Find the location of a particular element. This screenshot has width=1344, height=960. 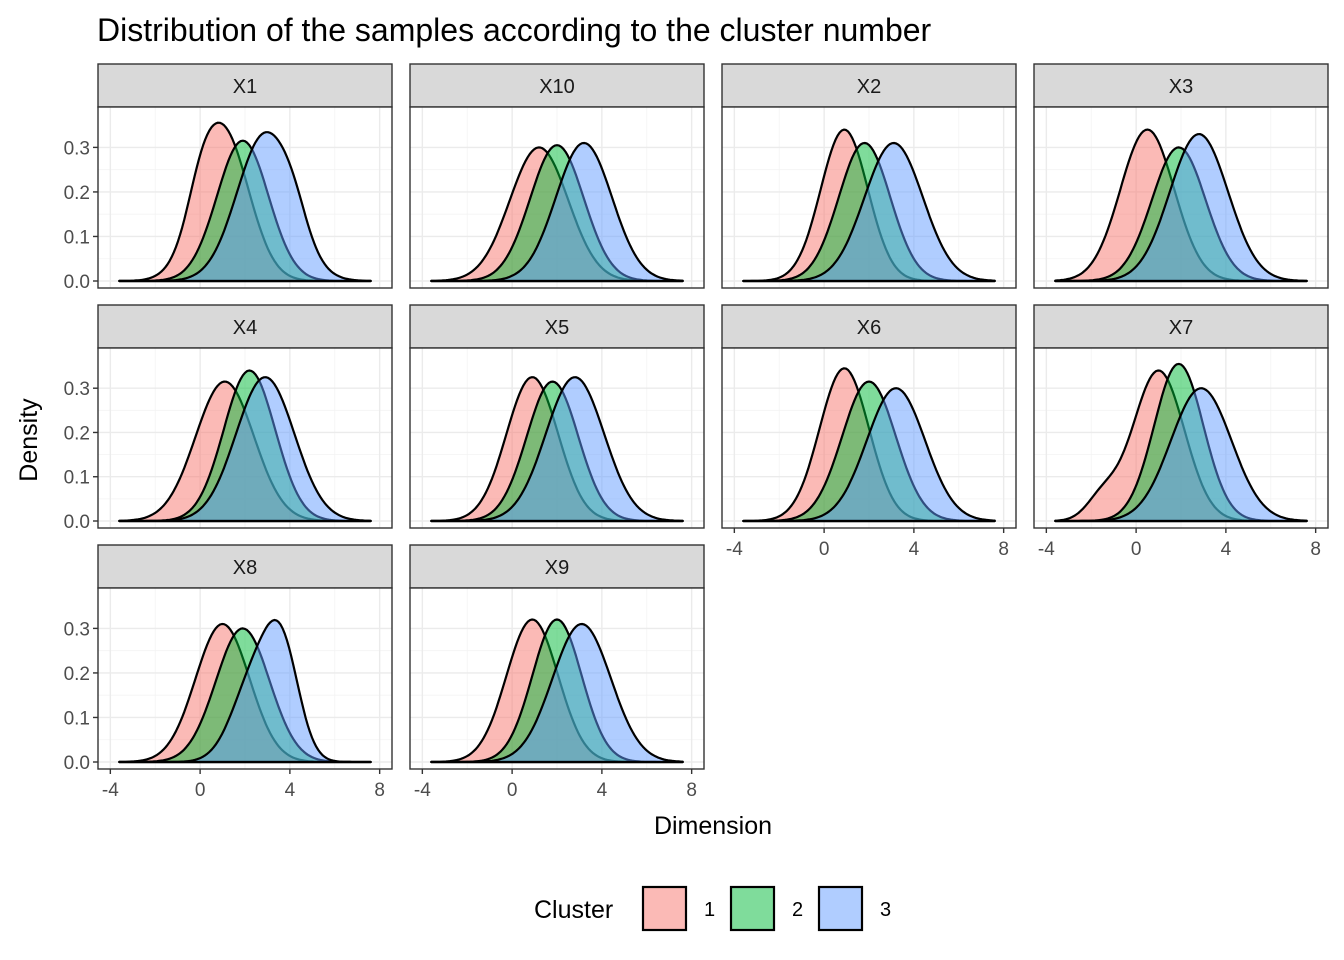

facet-panel-x4: X4 is located at coordinates (245, 416).